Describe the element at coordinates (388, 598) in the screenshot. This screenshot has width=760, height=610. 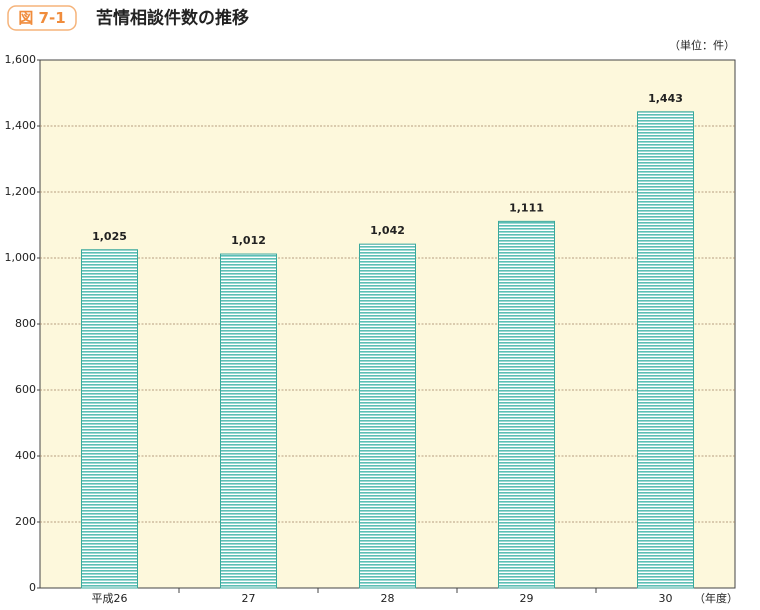
I see `x-tick-label: 28` at that location.